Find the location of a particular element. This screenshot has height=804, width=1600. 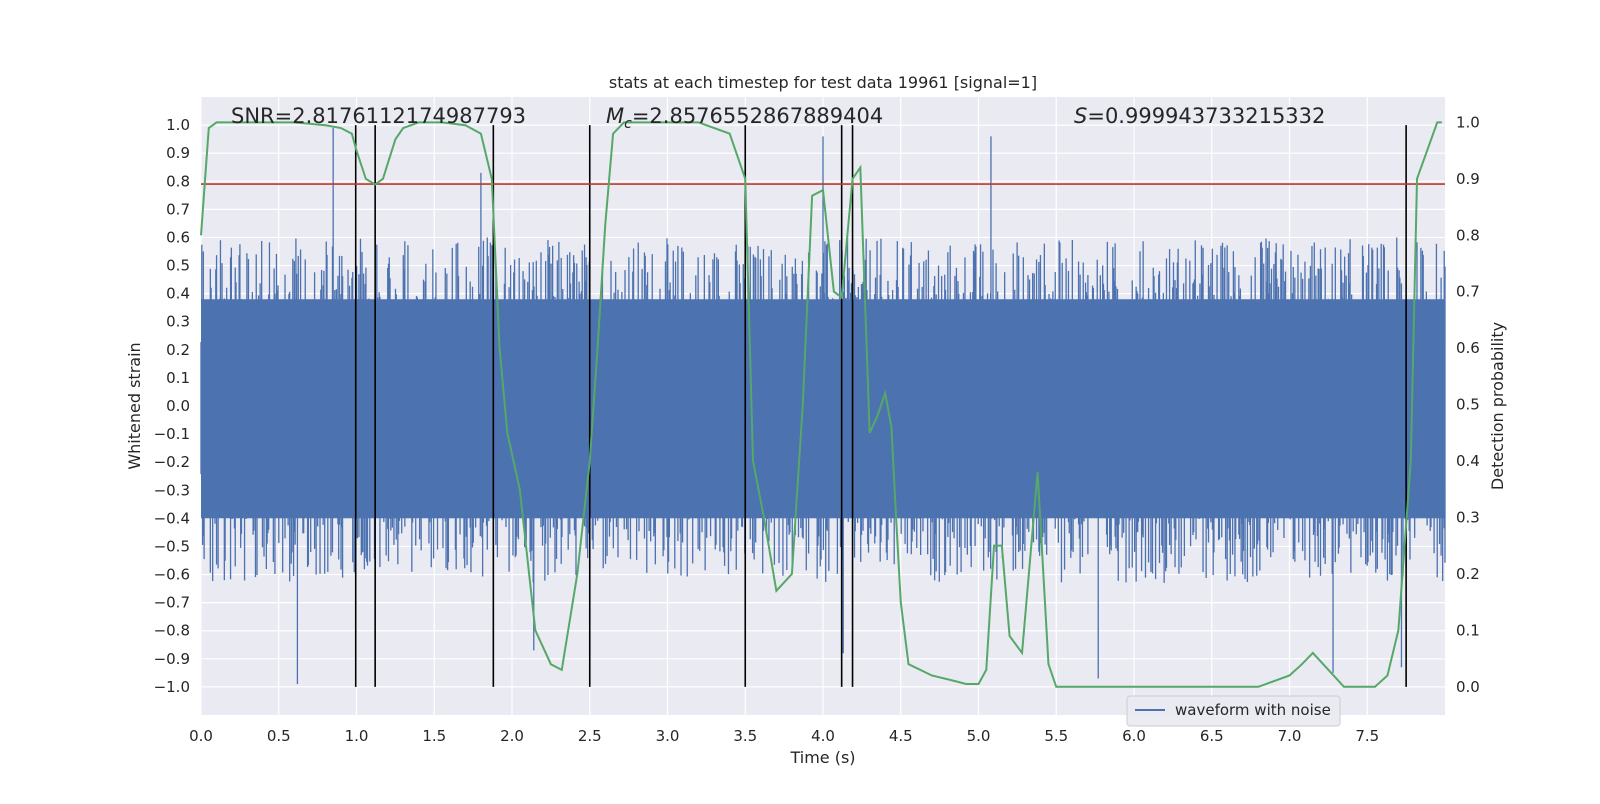

y-tick-label: −0.3 is located at coordinates (172, 490).